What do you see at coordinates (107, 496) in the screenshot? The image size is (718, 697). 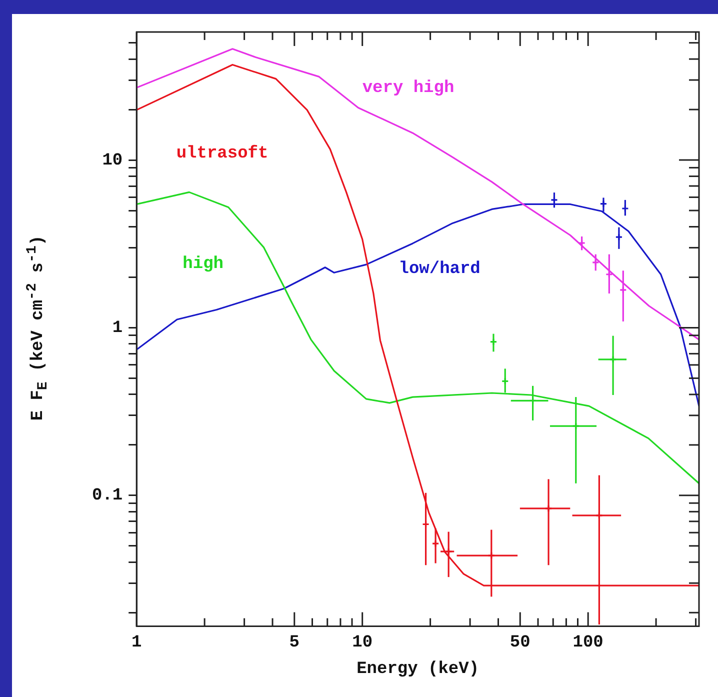 I see `y-tick-label: 0.1` at bounding box center [107, 496].